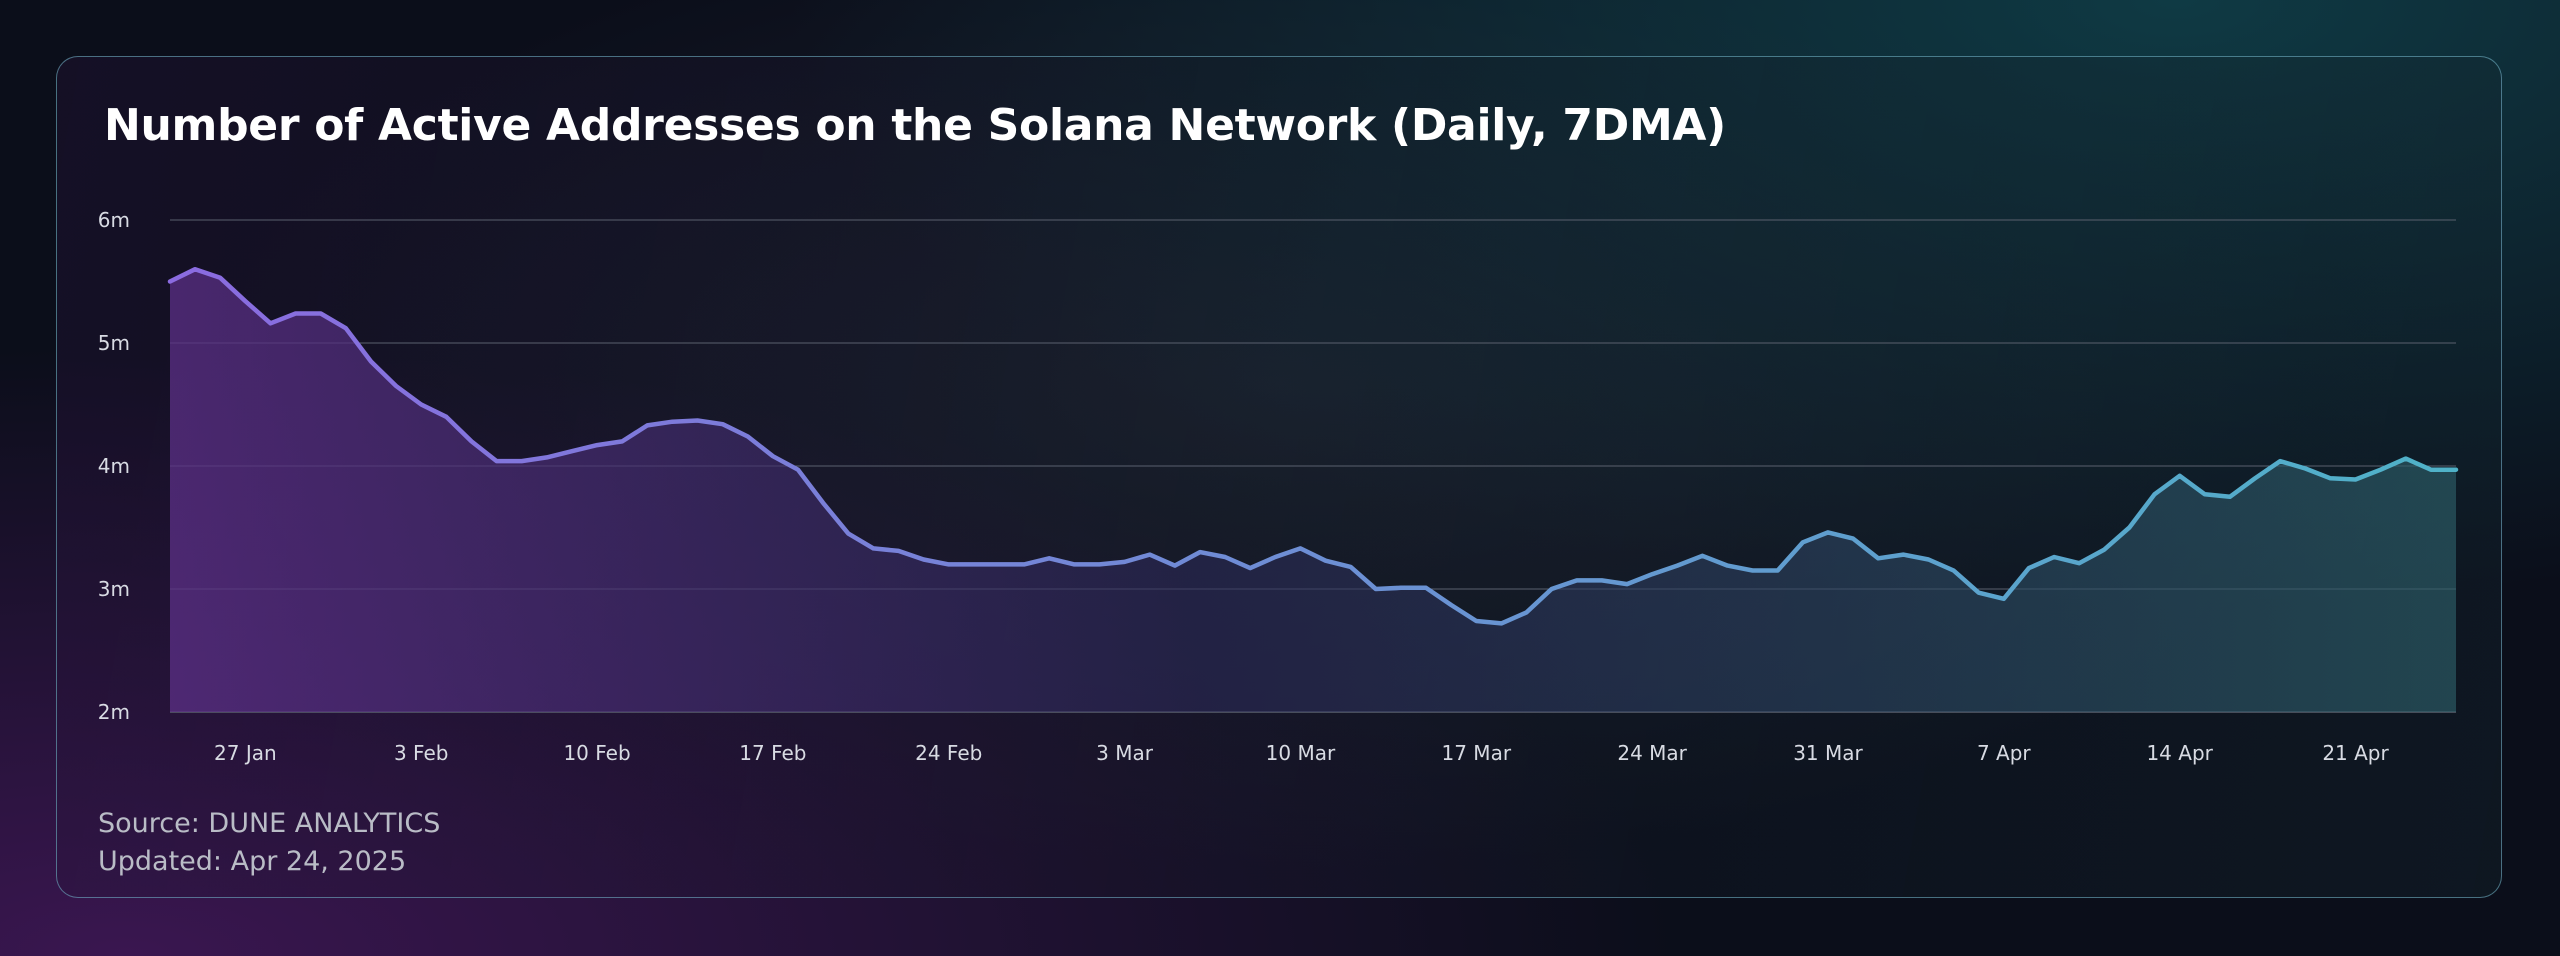  Describe the element at coordinates (1301, 753) in the screenshot. I see `x-tick-label: 10 Mar` at that location.